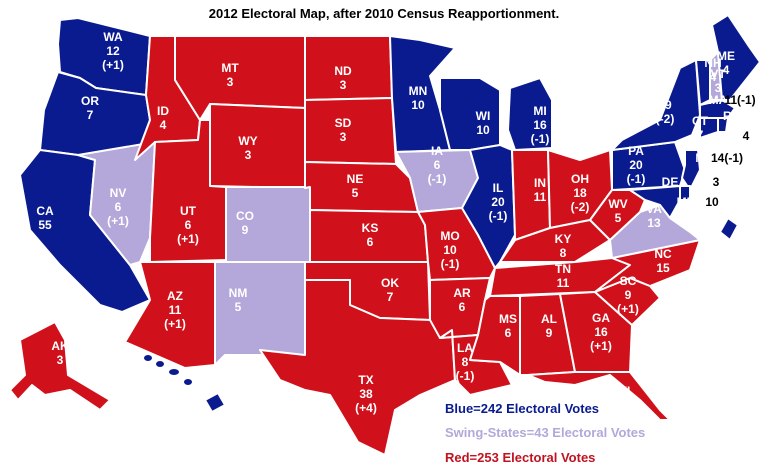 Image resolution: width=768 pixels, height=471 pixels. Describe the element at coordinates (163, 111) in the screenshot. I see `label-id-abbr: ID` at that location.